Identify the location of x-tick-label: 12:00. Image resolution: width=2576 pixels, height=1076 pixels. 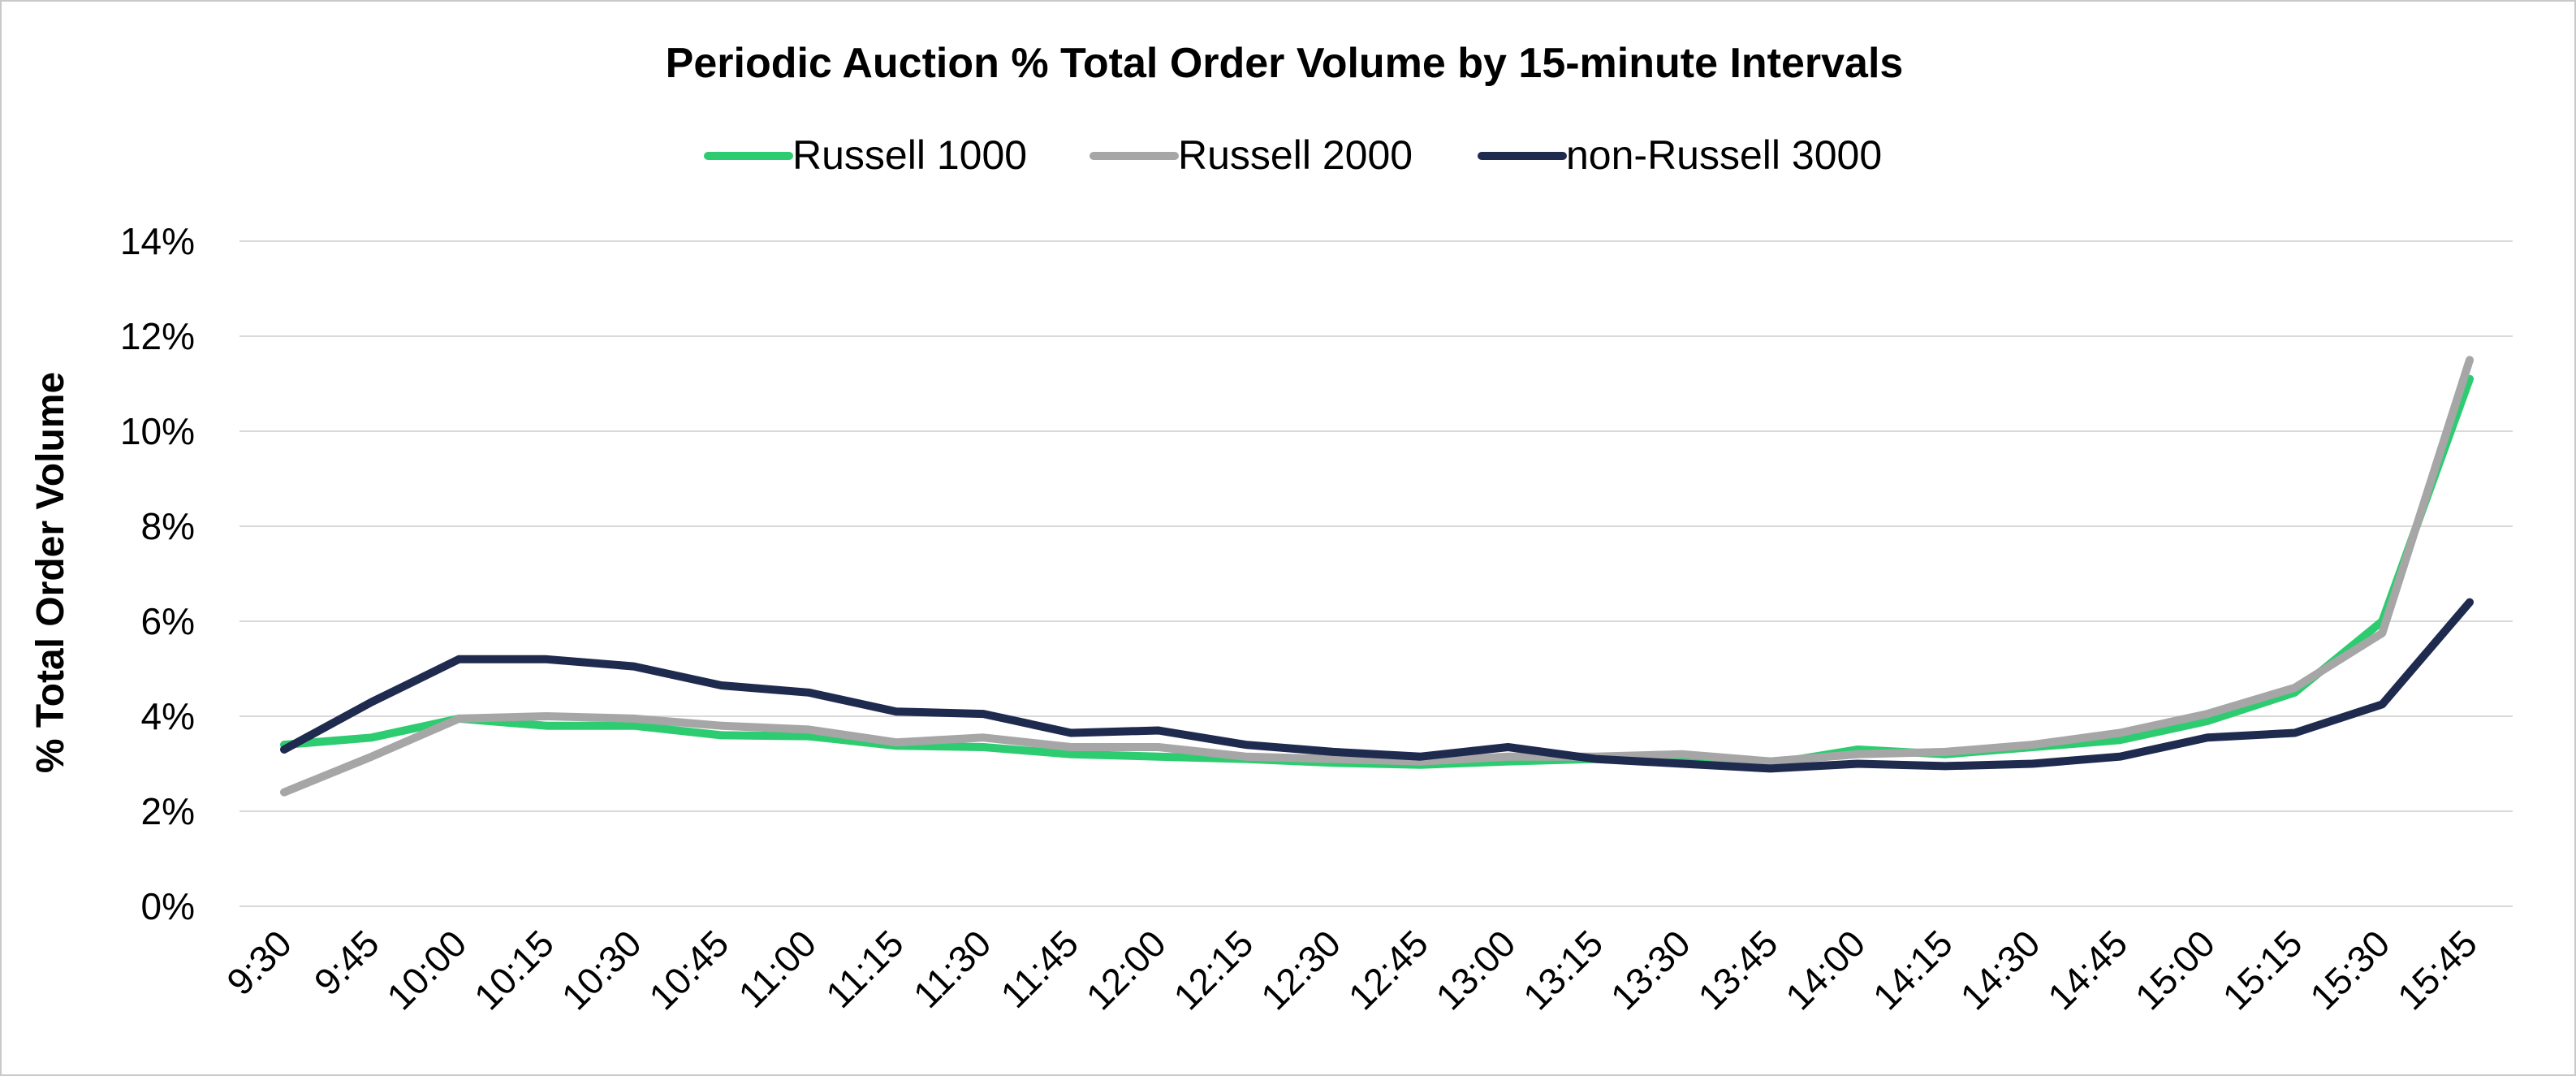
(1126, 970).